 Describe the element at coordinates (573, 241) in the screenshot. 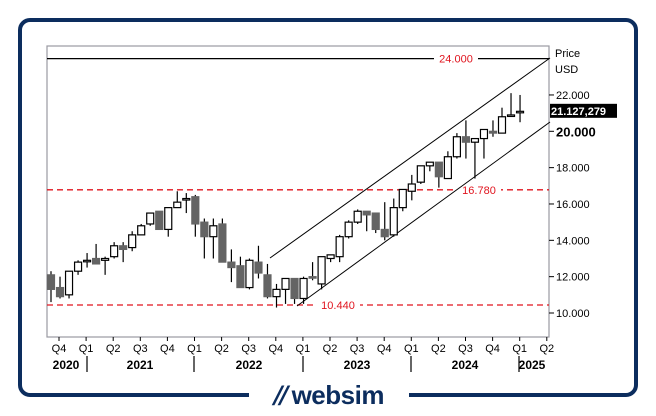

I see `y-tick-label: 14.000` at that location.